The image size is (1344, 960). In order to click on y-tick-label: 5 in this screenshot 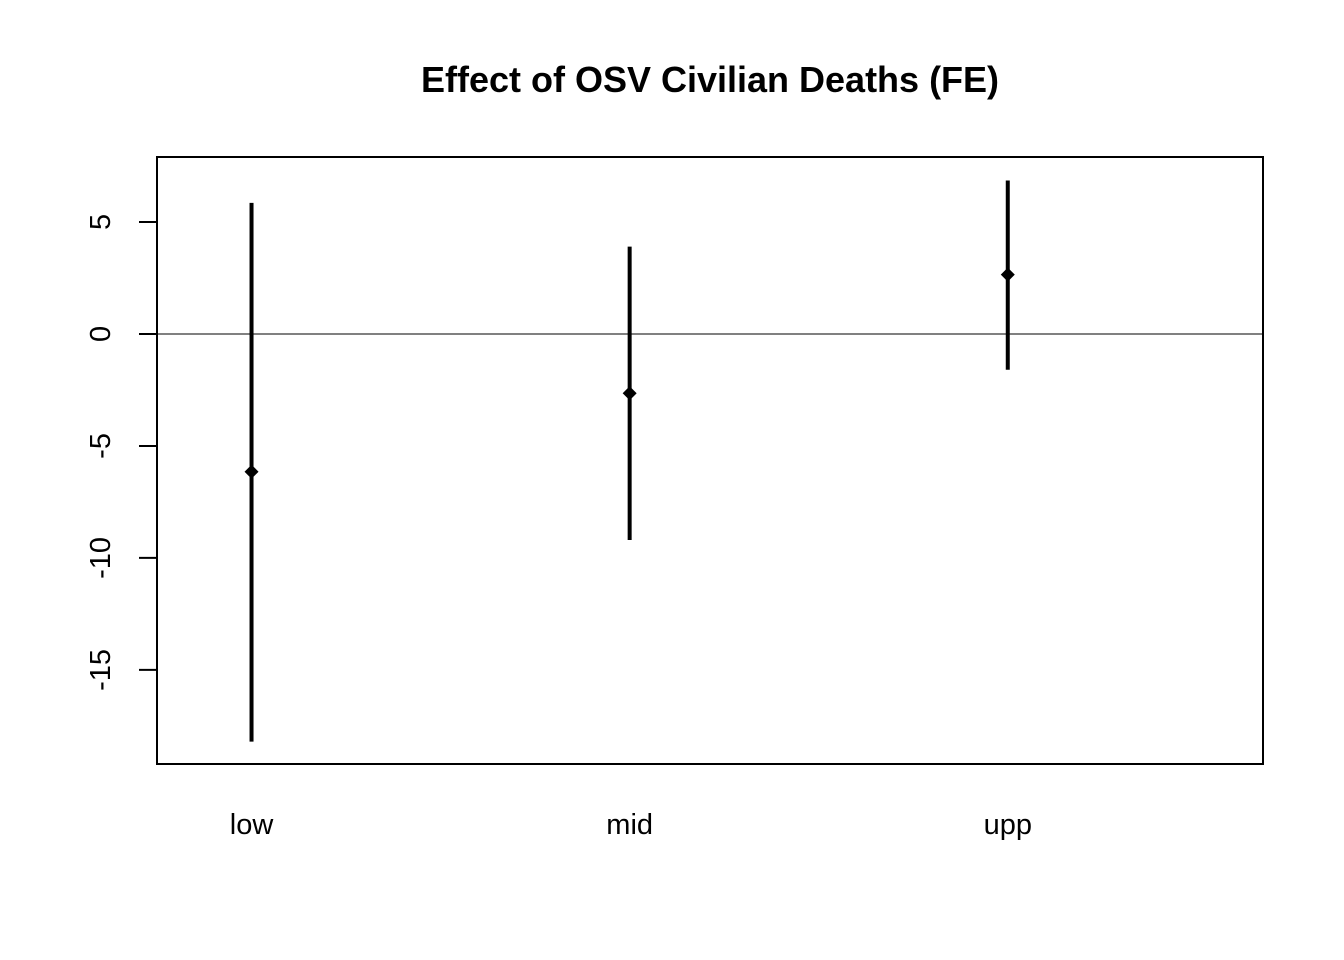, I will do `click(101, 222)`.